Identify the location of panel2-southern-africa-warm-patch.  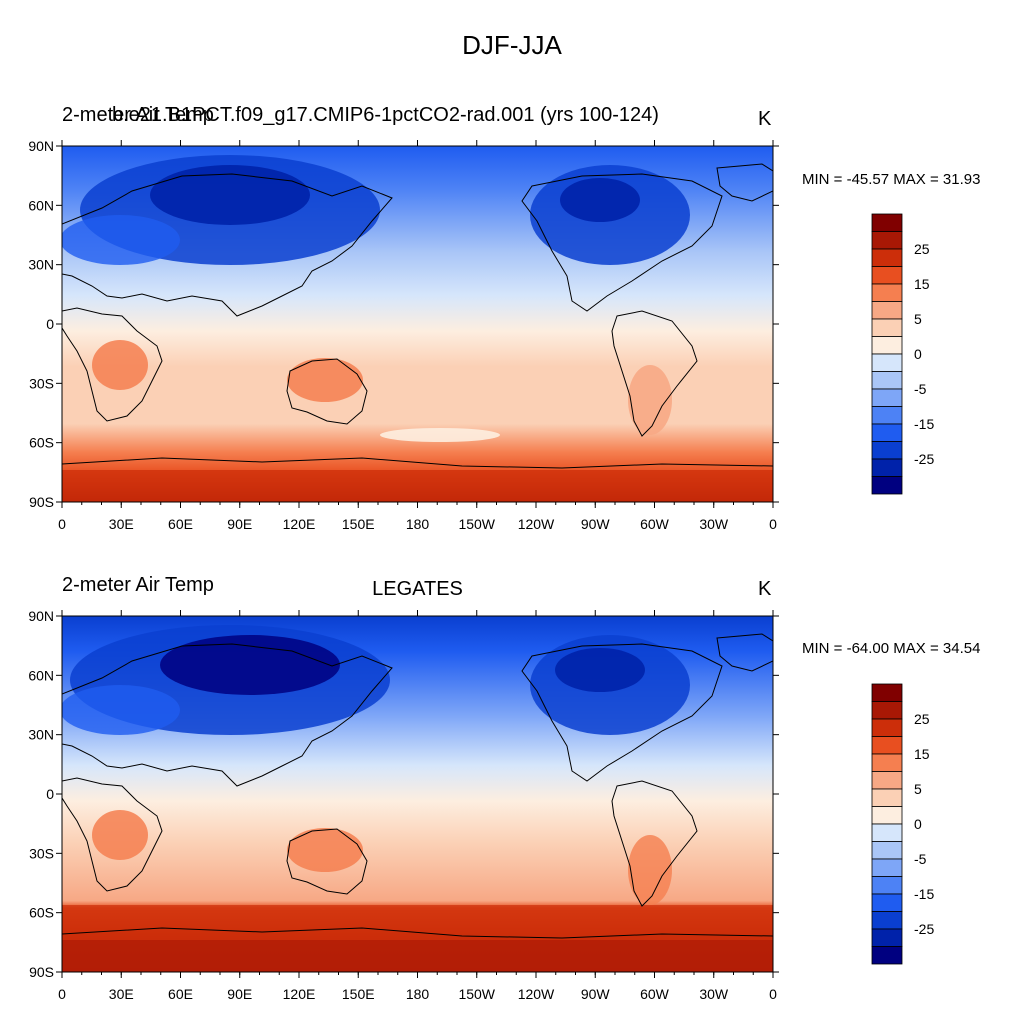
(120, 835).